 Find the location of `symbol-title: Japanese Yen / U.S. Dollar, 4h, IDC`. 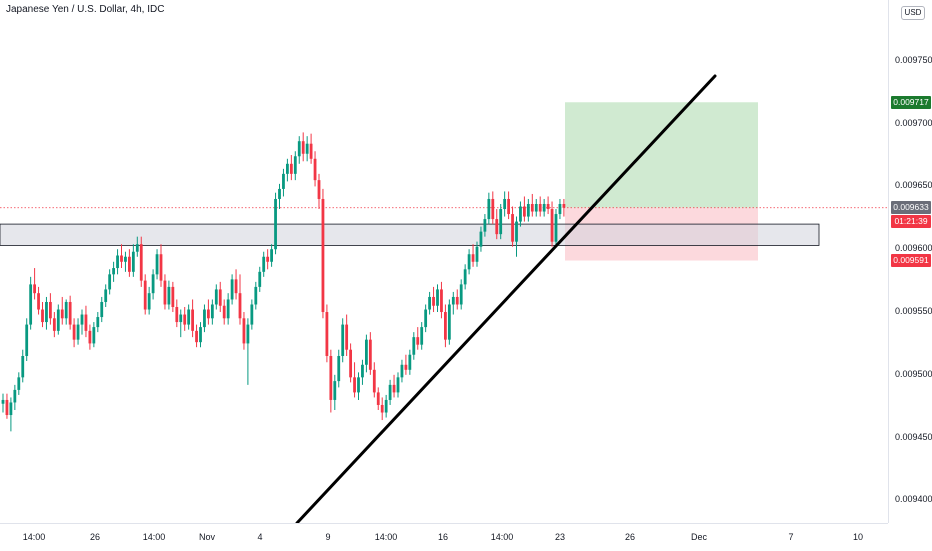

symbol-title: Japanese Yen / U.S. Dollar, 4h, IDC is located at coordinates (85, 9).